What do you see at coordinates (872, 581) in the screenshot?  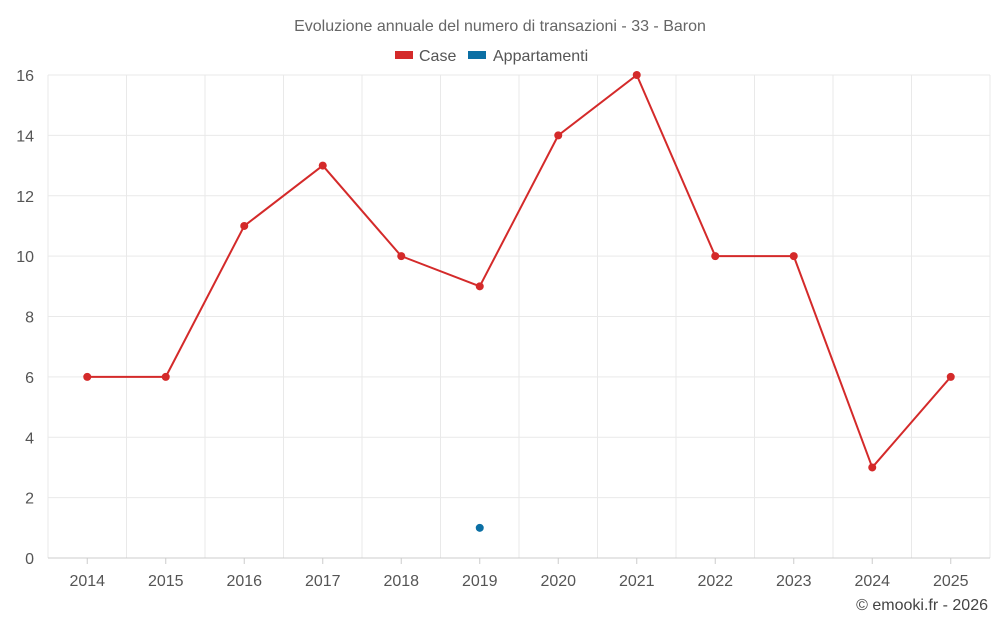 I see `x-tick-label: 2024` at bounding box center [872, 581].